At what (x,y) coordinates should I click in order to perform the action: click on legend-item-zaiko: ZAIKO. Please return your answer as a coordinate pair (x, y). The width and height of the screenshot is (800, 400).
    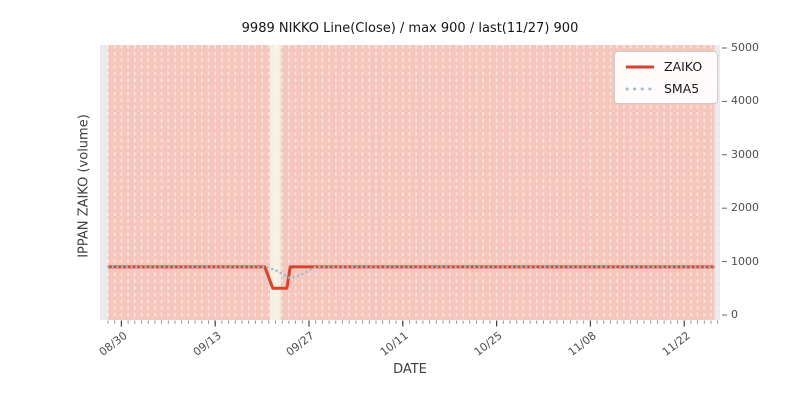
    Looking at the image, I should click on (666, 66).